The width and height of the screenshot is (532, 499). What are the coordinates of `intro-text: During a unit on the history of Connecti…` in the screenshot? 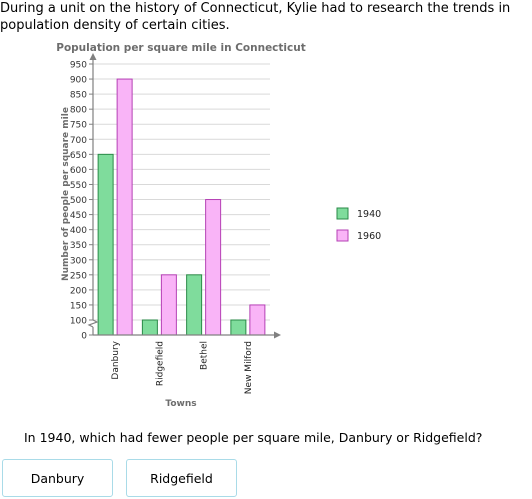 It's located at (255, 17).